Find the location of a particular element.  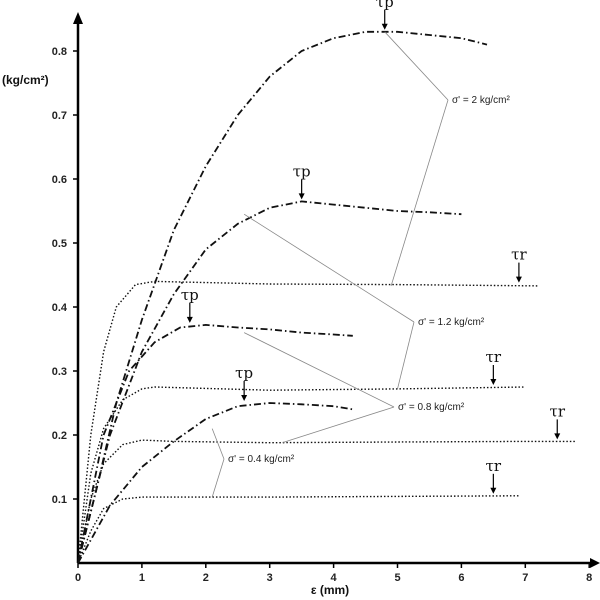

y-tick-label: 0.7 is located at coordinates (59, 116).